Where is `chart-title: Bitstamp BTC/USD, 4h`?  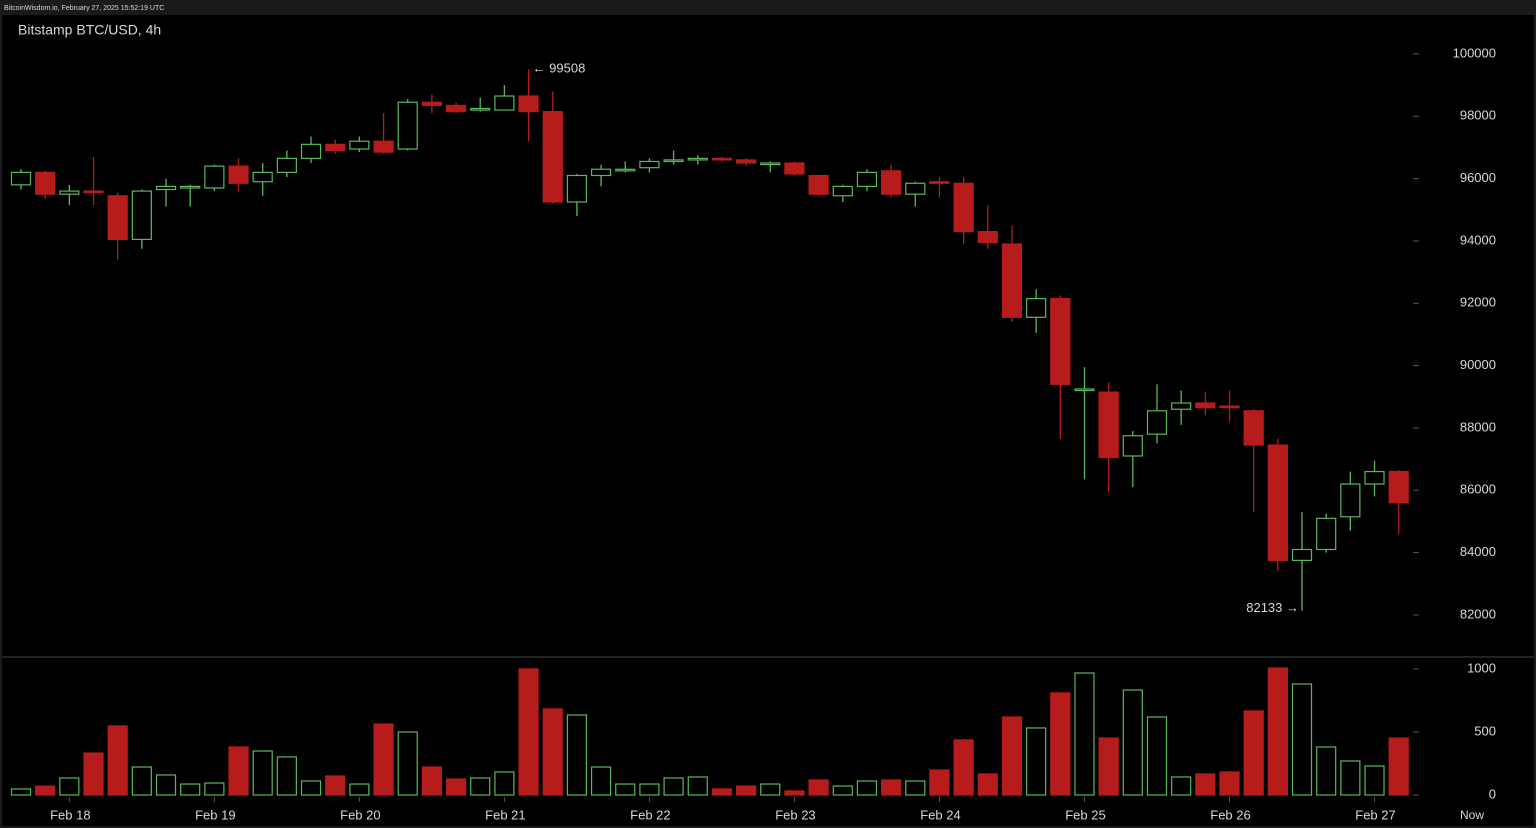 chart-title: Bitstamp BTC/USD, 4h is located at coordinates (89, 30).